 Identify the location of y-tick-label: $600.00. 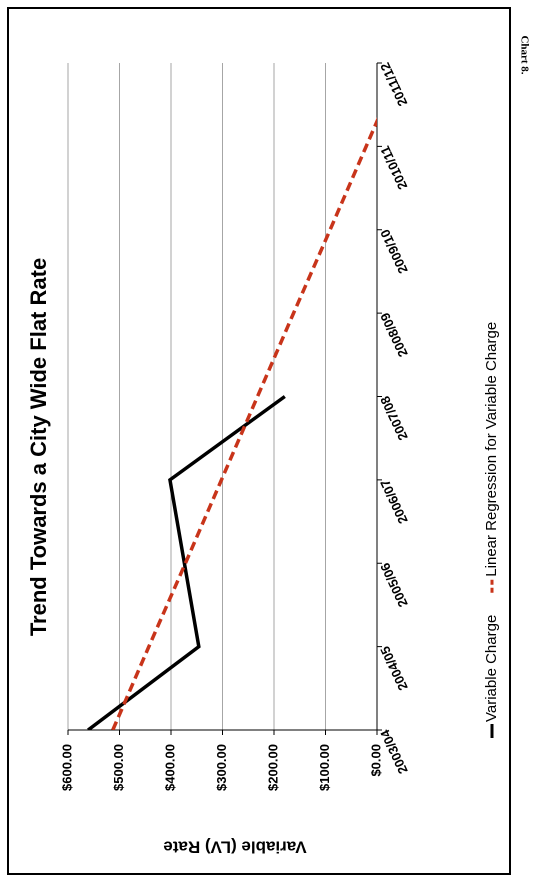
(66, 767).